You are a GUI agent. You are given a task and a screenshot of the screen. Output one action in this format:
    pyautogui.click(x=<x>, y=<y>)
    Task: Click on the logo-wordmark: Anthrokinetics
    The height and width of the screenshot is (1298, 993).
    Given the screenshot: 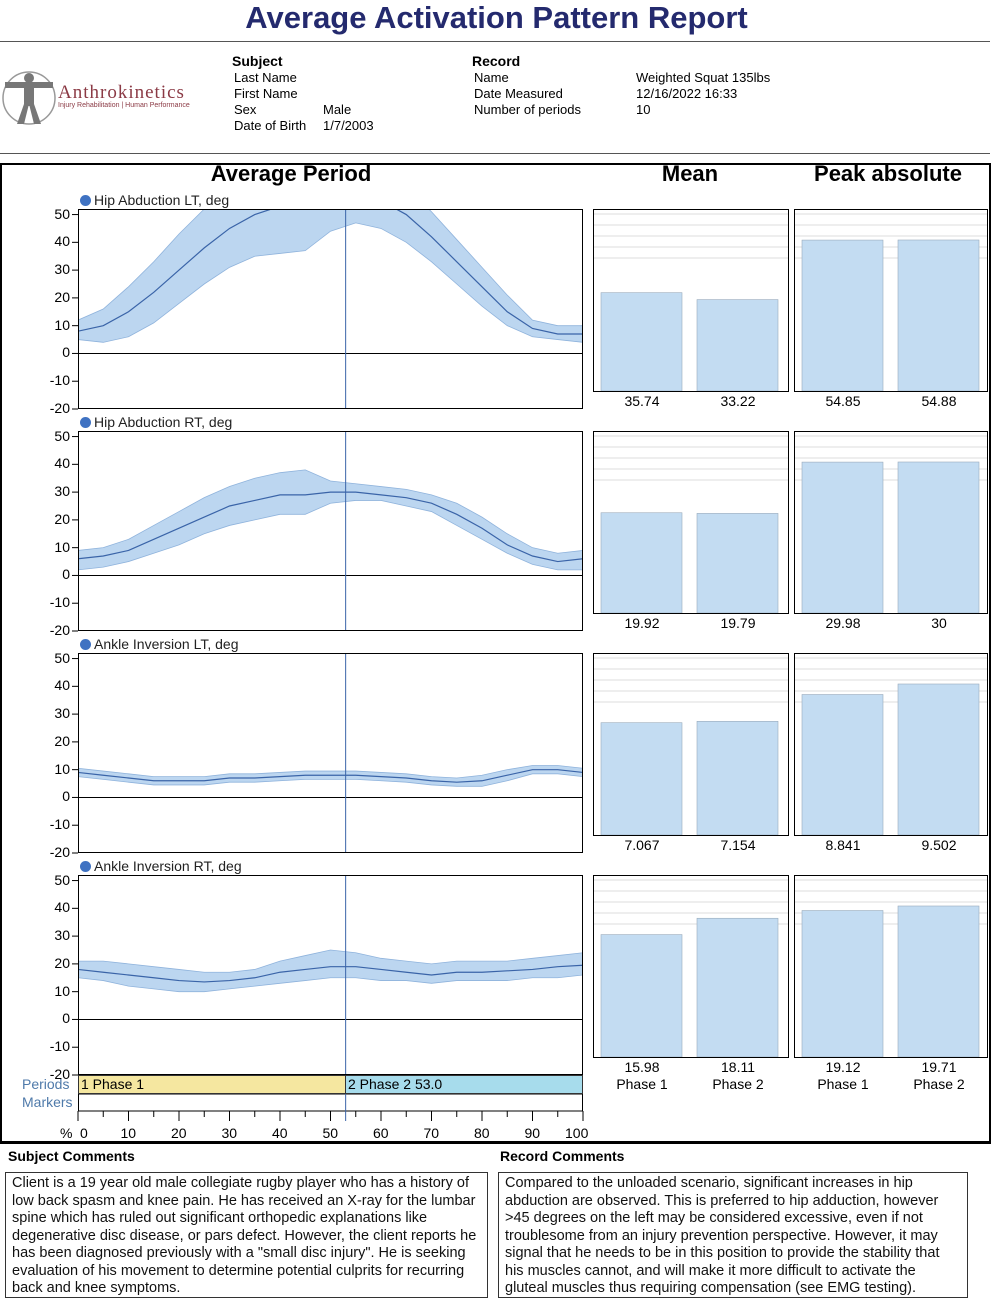 What is the action you would take?
    pyautogui.click(x=121, y=92)
    